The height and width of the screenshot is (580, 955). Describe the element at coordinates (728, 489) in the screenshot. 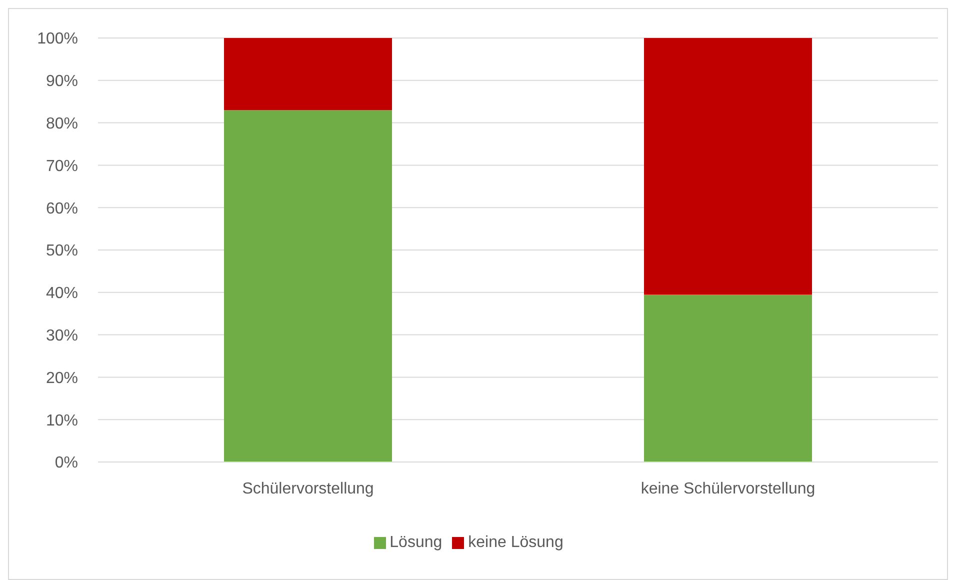

I see `x-tick-label: keine Schülervorstellung` at that location.